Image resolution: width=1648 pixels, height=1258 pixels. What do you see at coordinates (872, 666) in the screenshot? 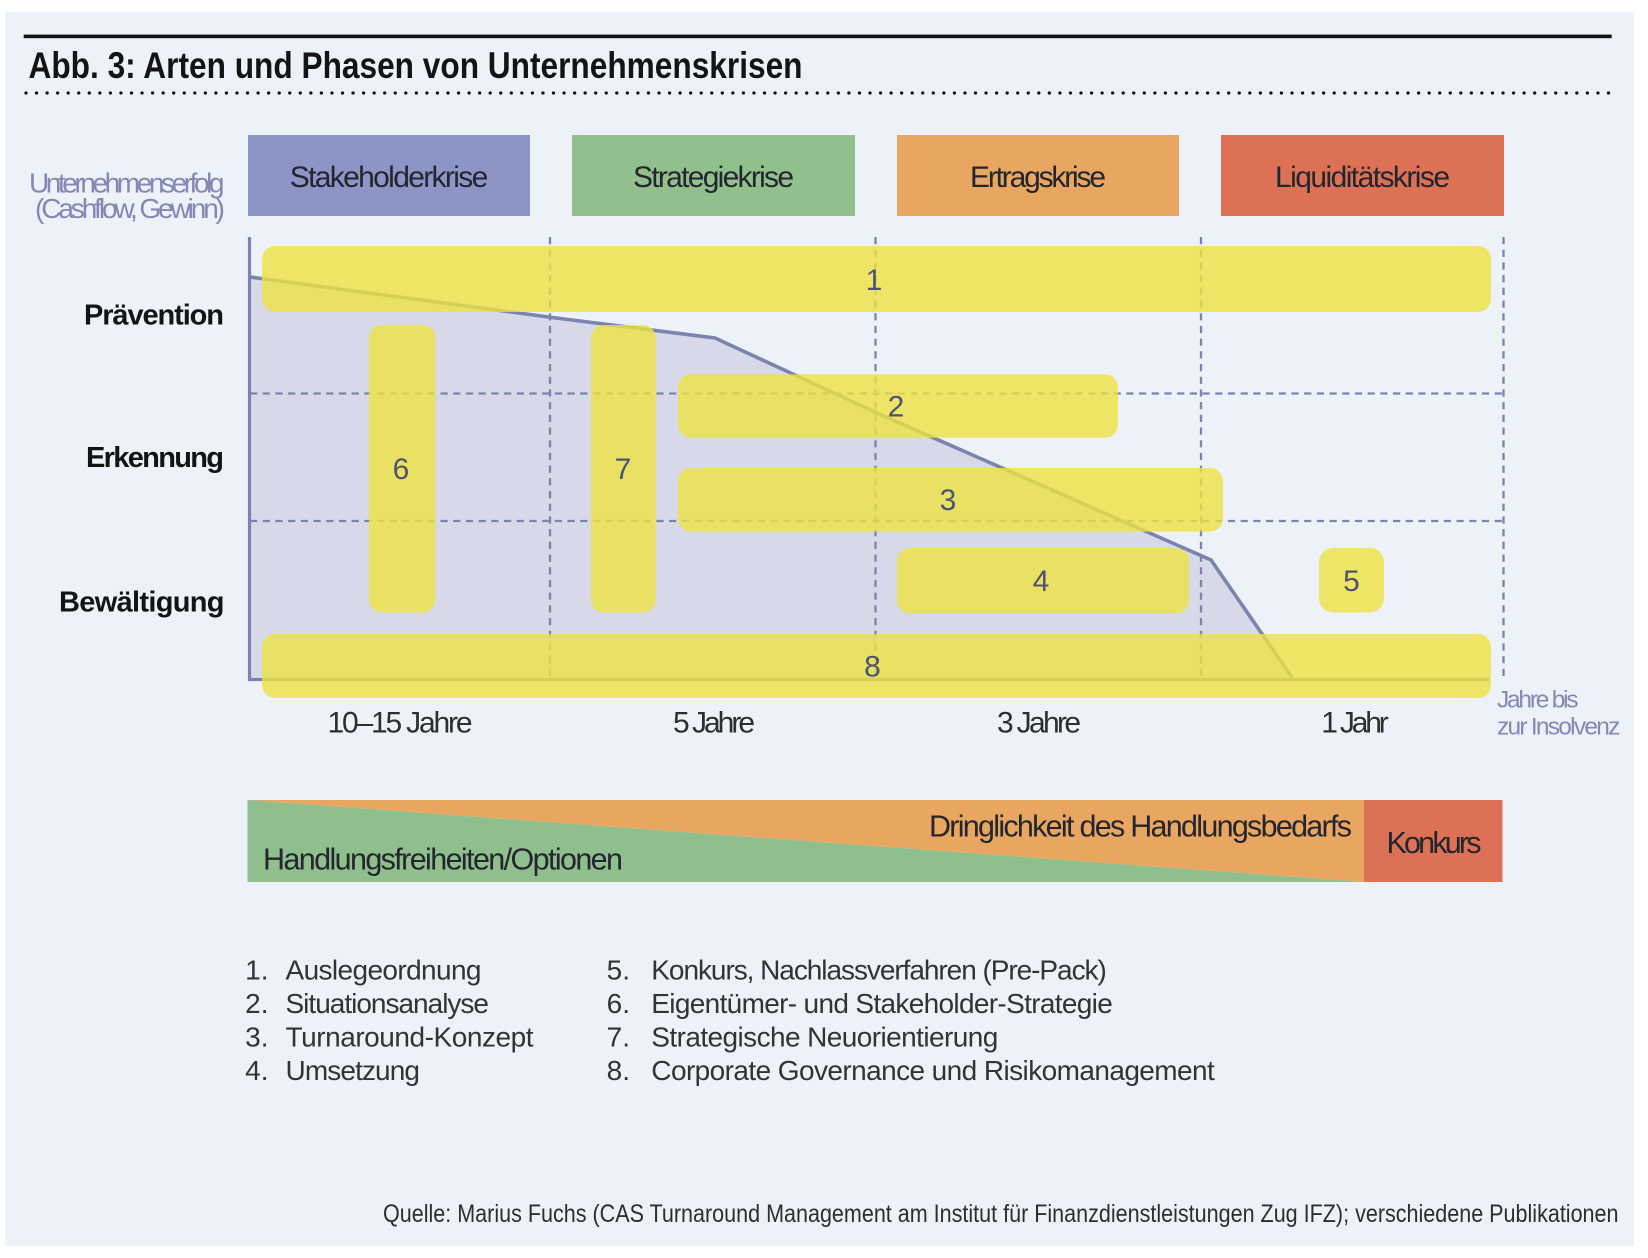
I see `svg-text: 8` at bounding box center [872, 666].